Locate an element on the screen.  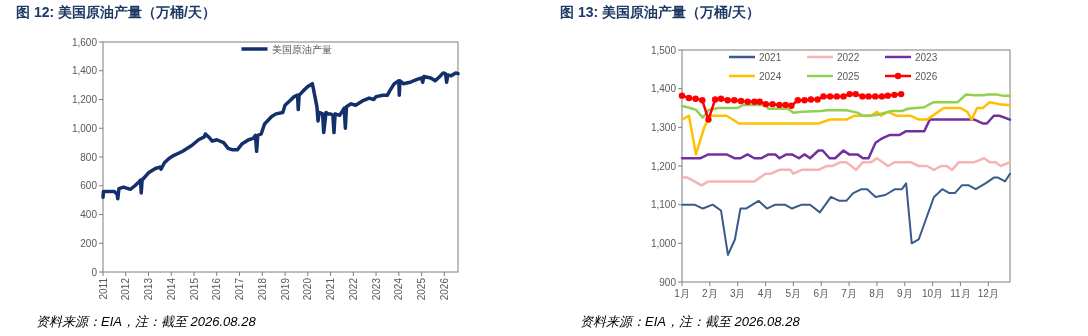
x-tick-label: 2016 is located at coordinates (217, 289).